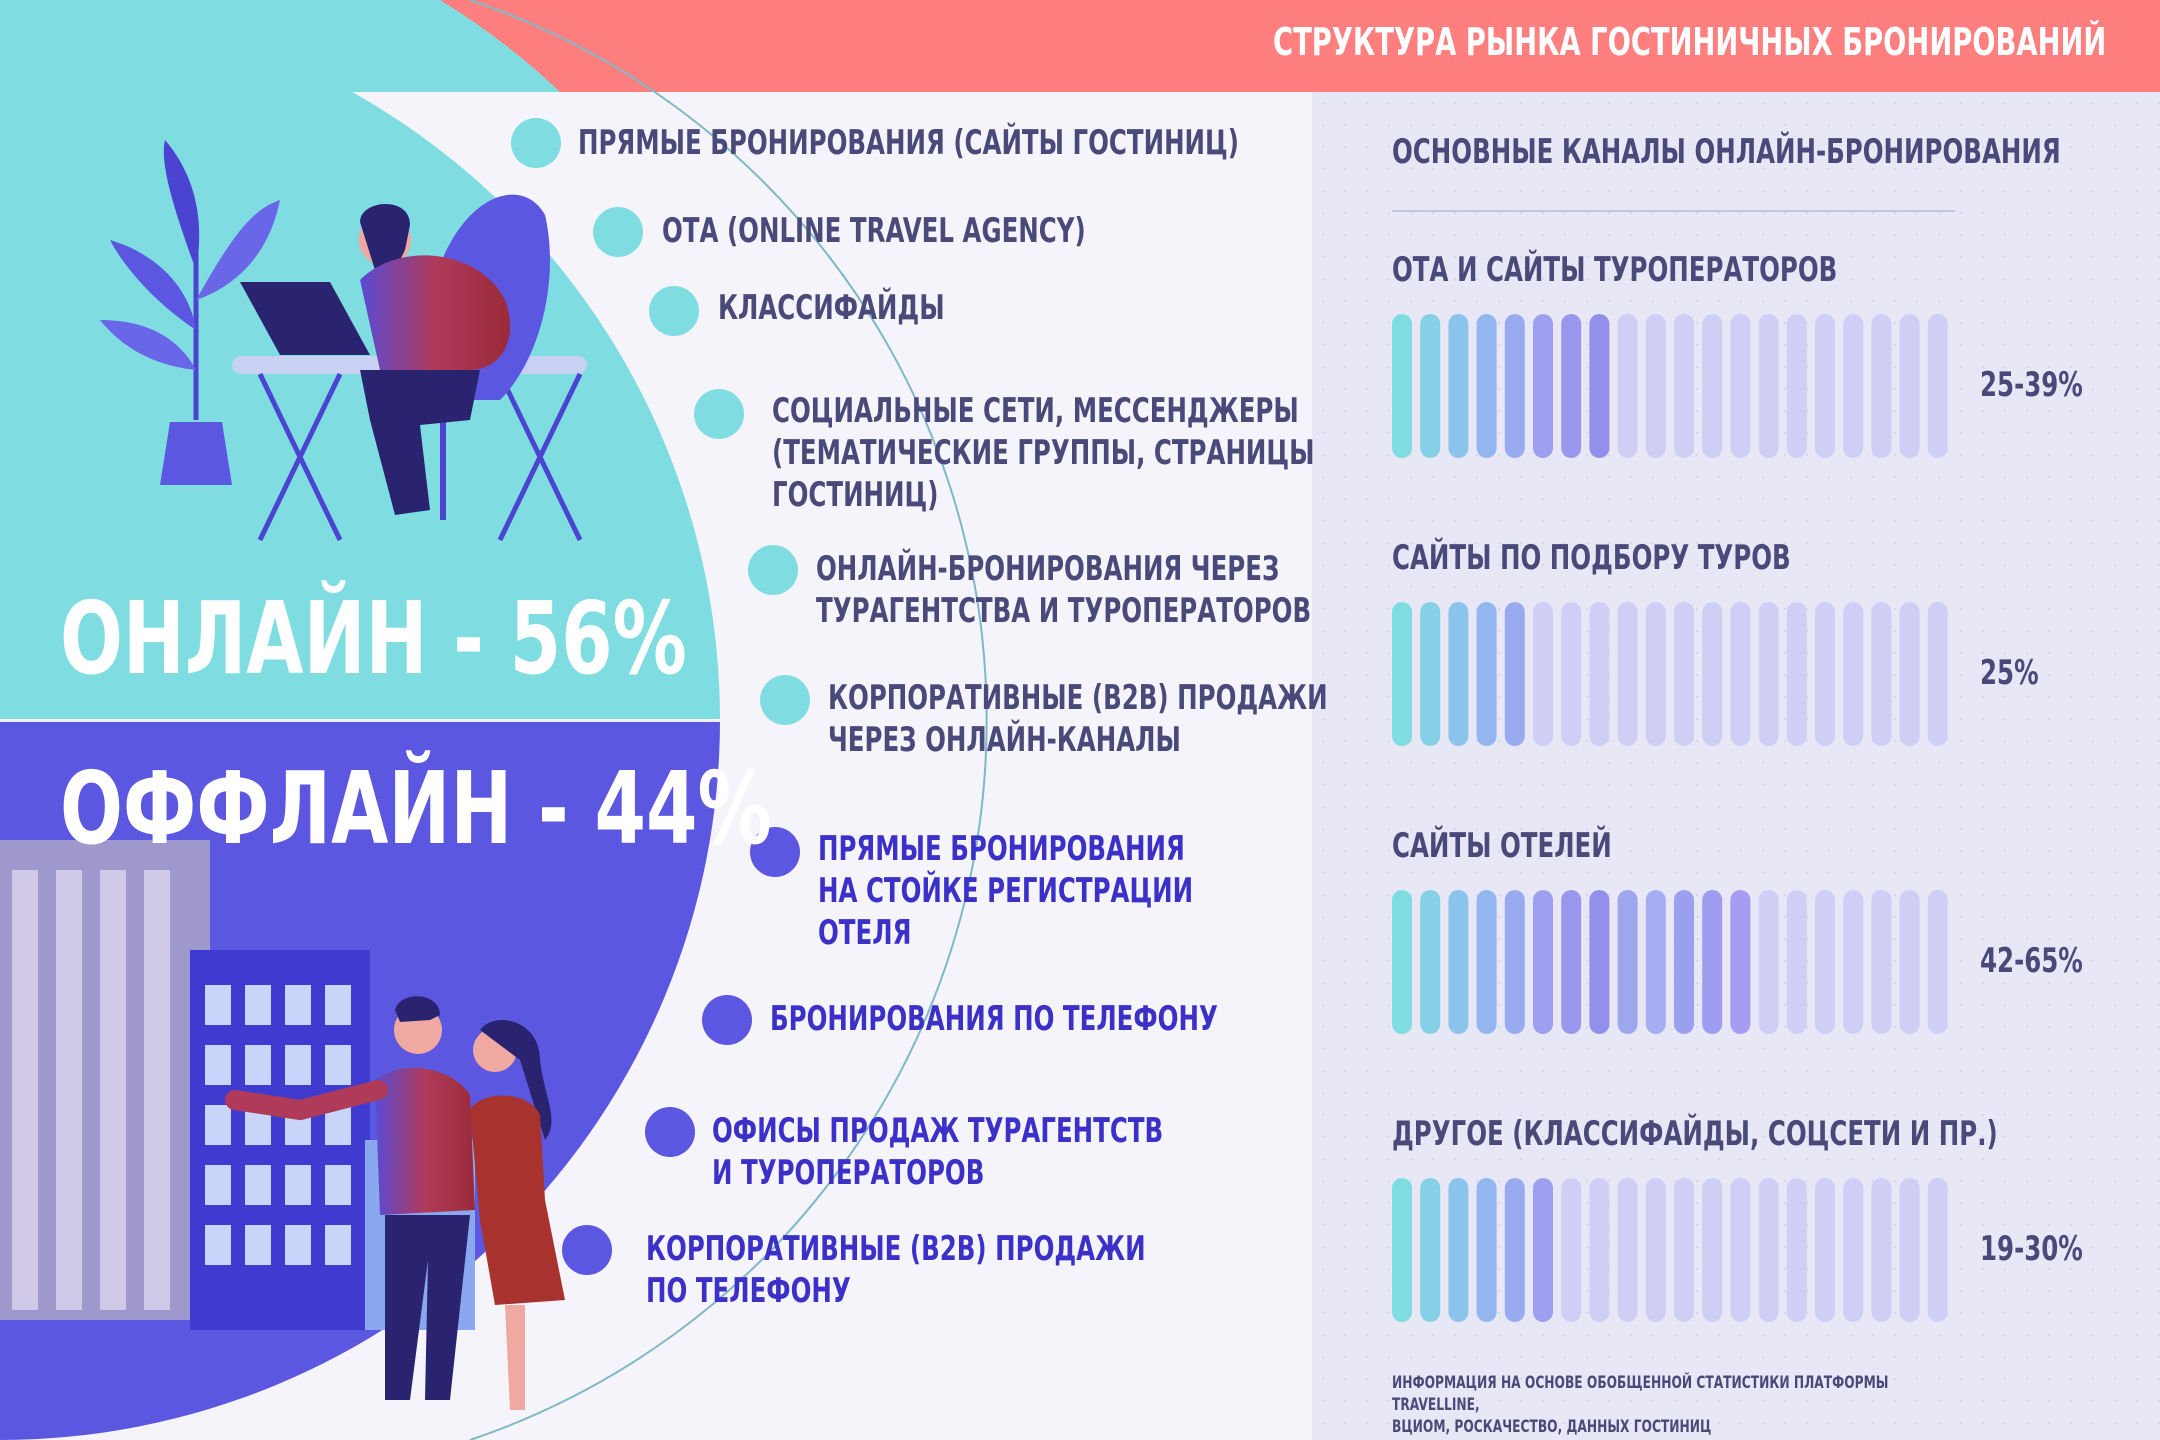  I want to click on offline-headline: ОФФЛАЙН - 44%, so click(416, 808).